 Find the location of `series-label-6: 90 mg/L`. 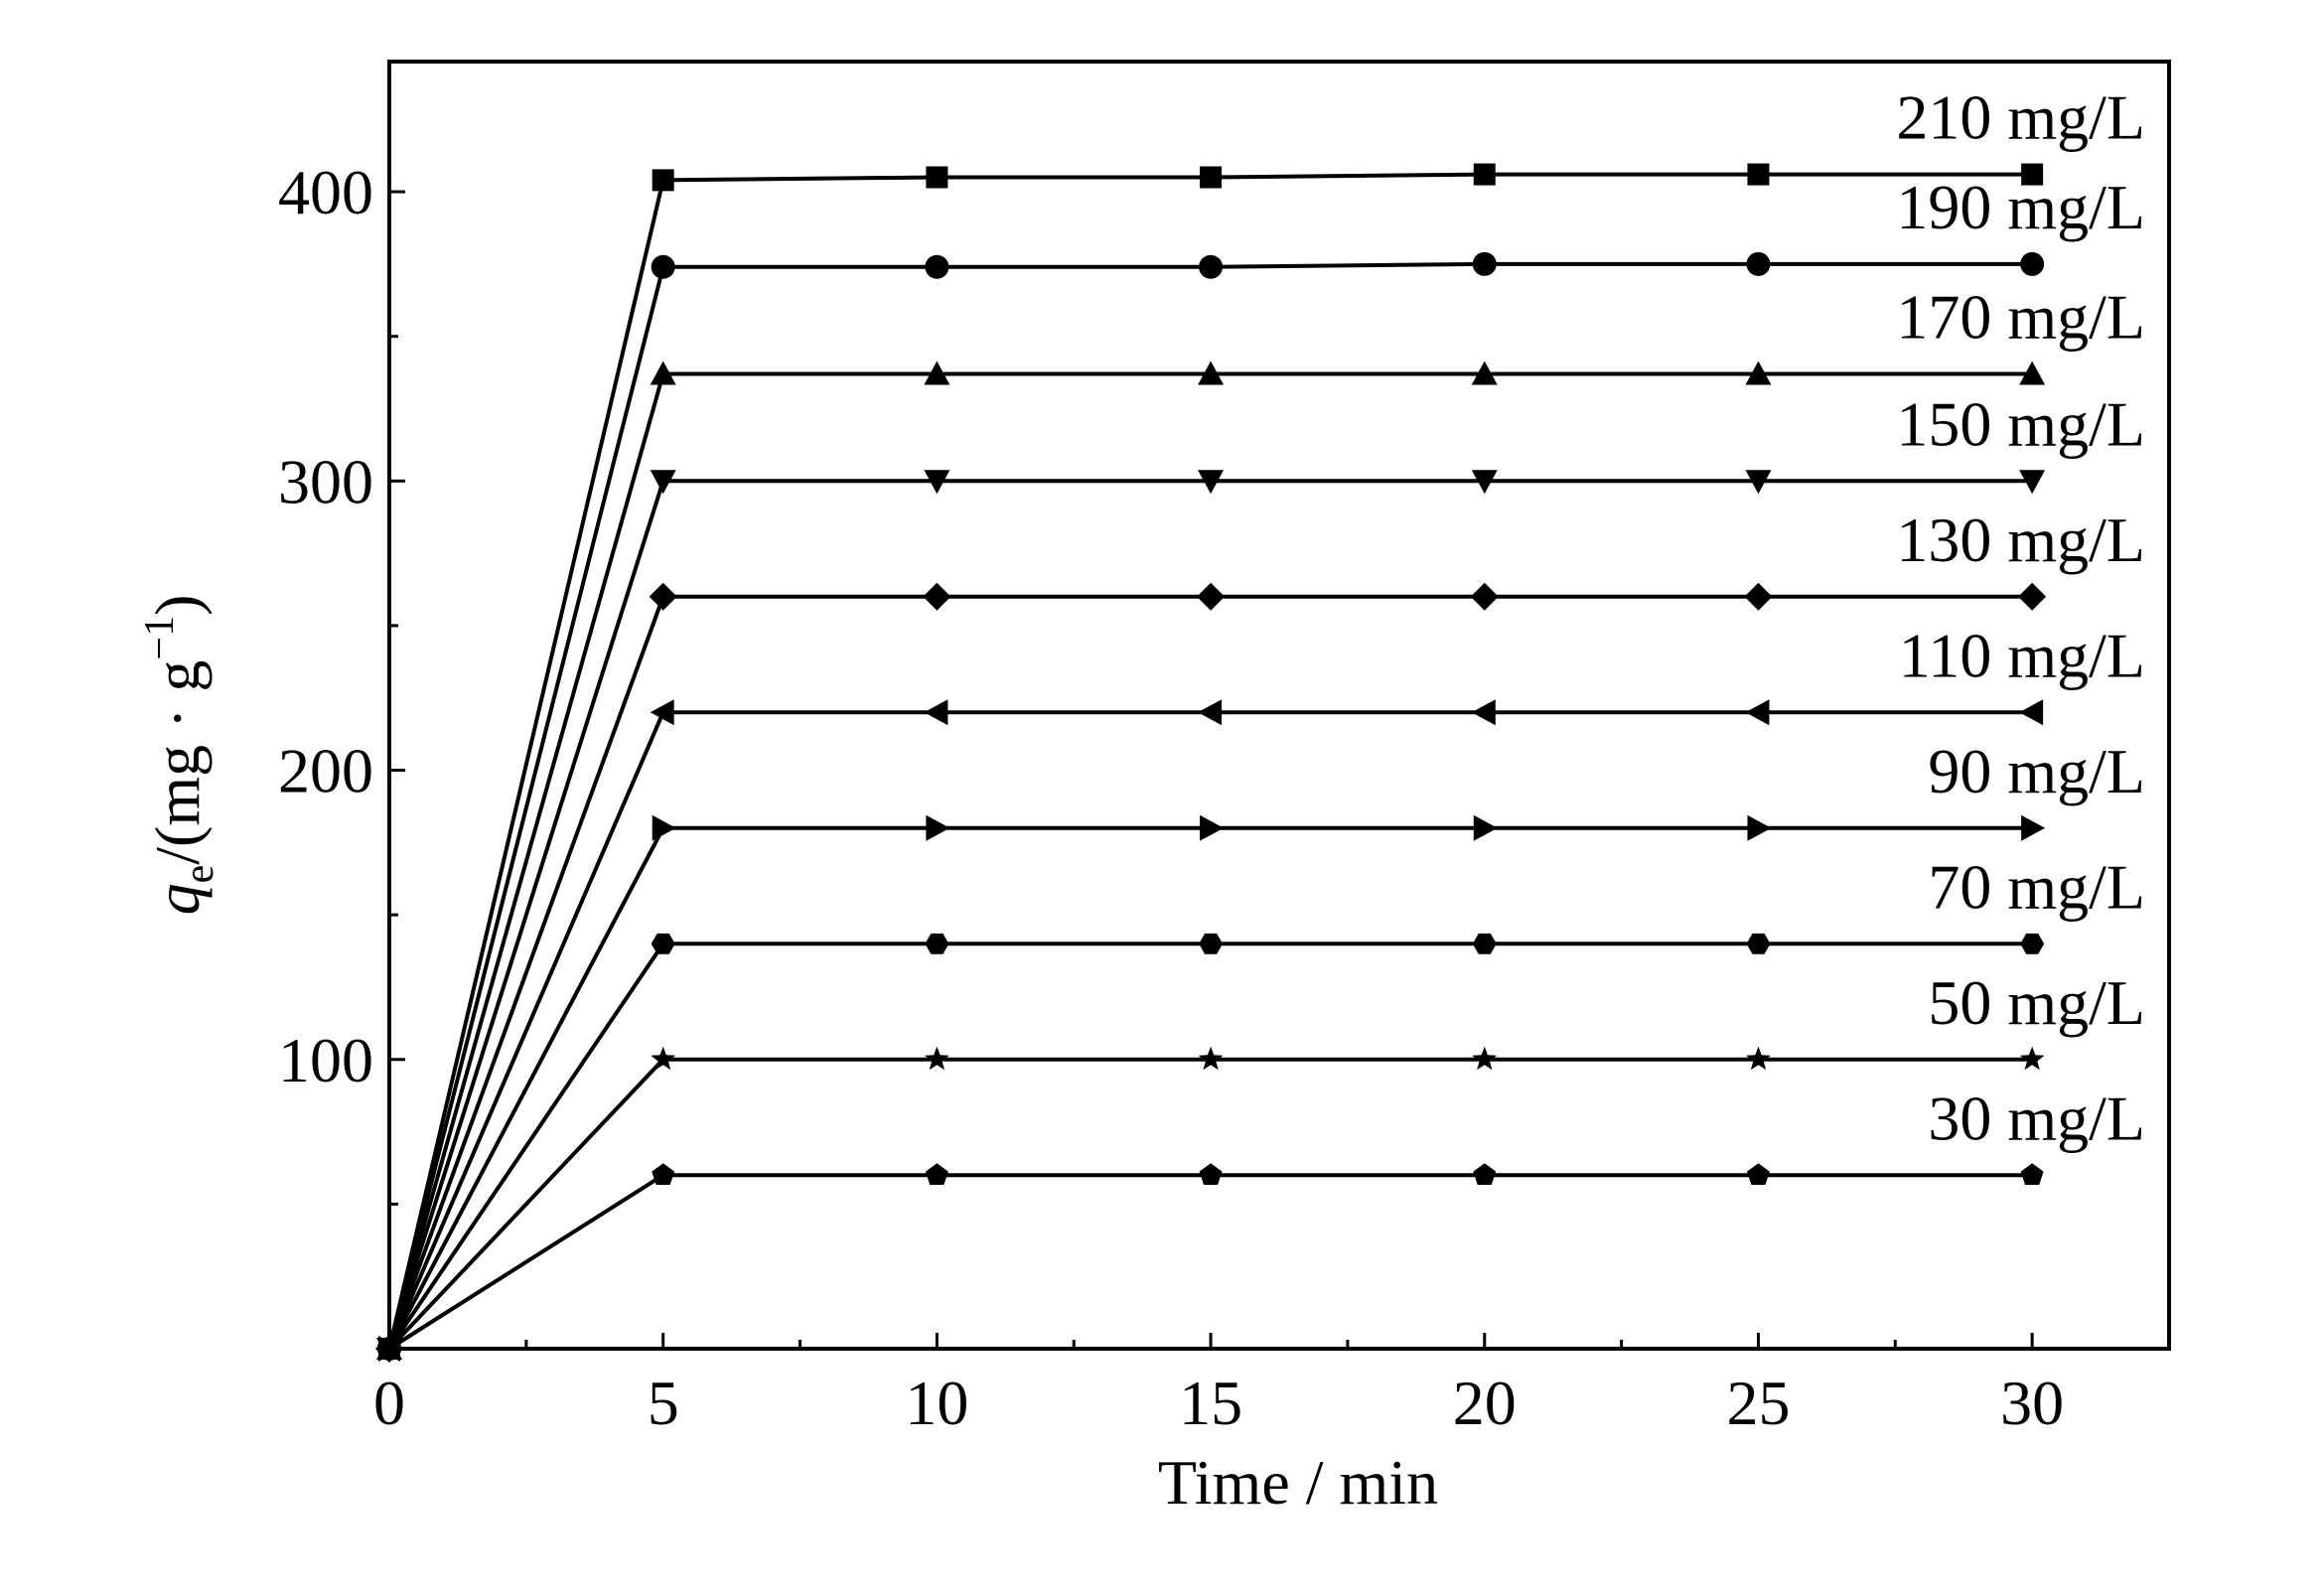

series-label-6: 90 mg/L is located at coordinates (2036, 771).